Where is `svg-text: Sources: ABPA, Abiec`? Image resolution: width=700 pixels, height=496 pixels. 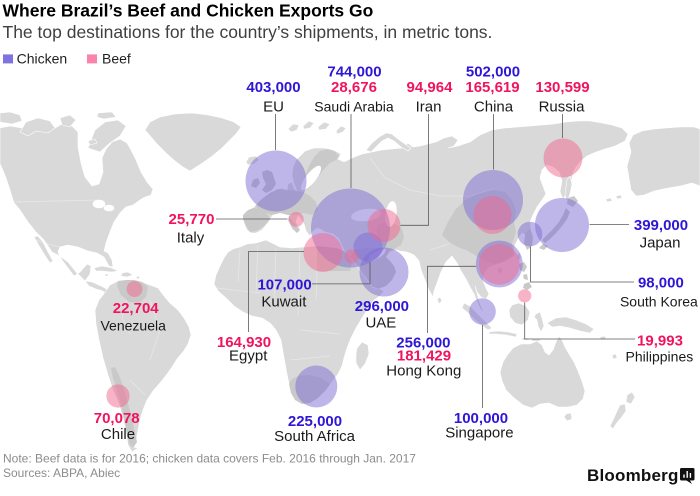
svg-text: Sources: ABPA, Abiec is located at coordinates (61, 473).